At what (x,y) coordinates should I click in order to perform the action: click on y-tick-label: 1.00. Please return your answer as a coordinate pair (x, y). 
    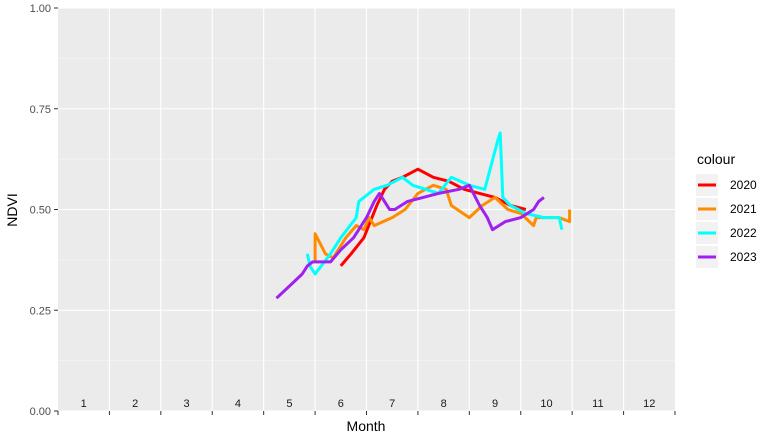
    Looking at the image, I should click on (40, 9).